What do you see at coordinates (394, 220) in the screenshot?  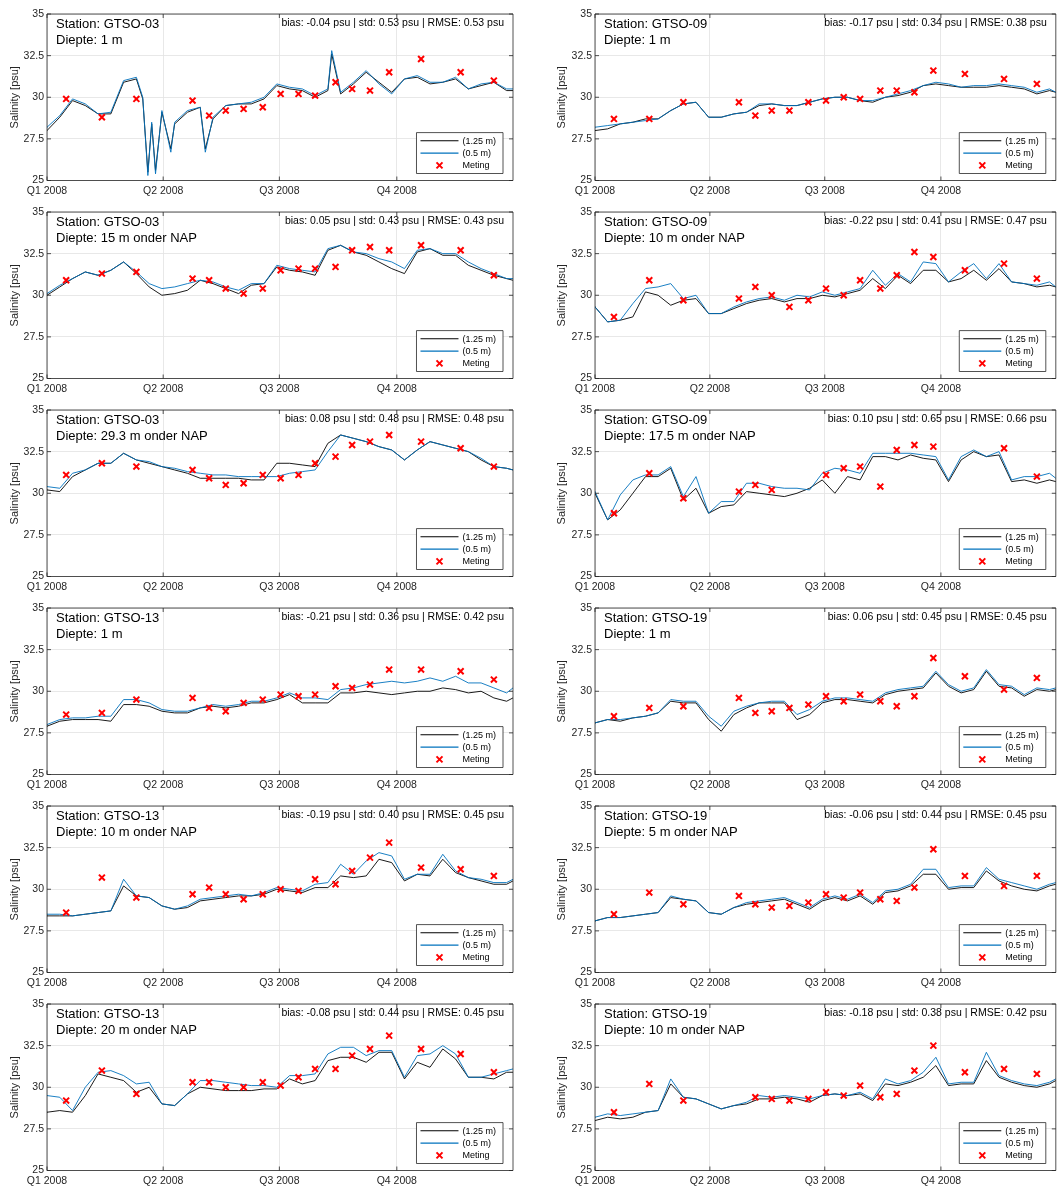 I see `annotation: bias: 0.05 psu | std: 0.43 psu | RMSE: 0.43 psu` at bounding box center [394, 220].